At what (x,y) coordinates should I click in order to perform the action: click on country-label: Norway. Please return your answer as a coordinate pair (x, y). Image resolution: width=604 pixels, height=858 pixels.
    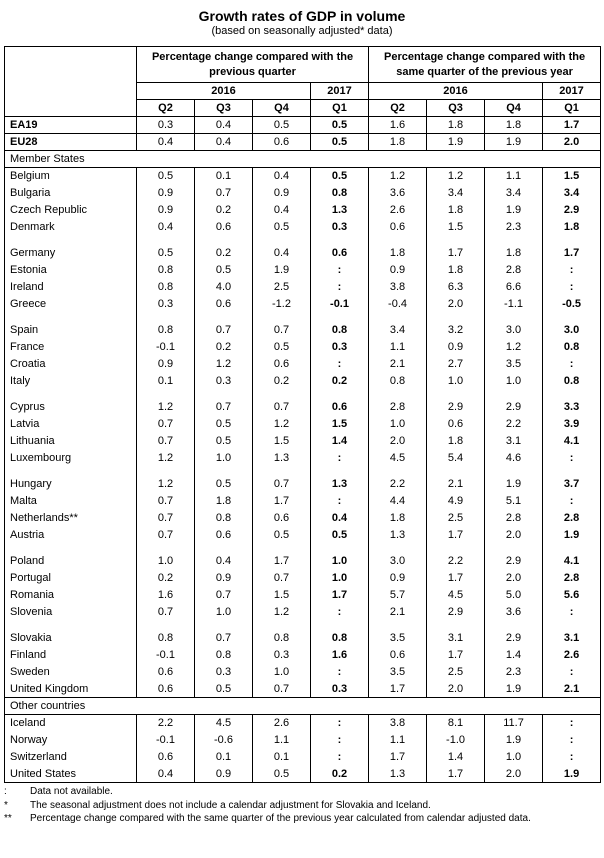
    Looking at the image, I should click on (70, 740).